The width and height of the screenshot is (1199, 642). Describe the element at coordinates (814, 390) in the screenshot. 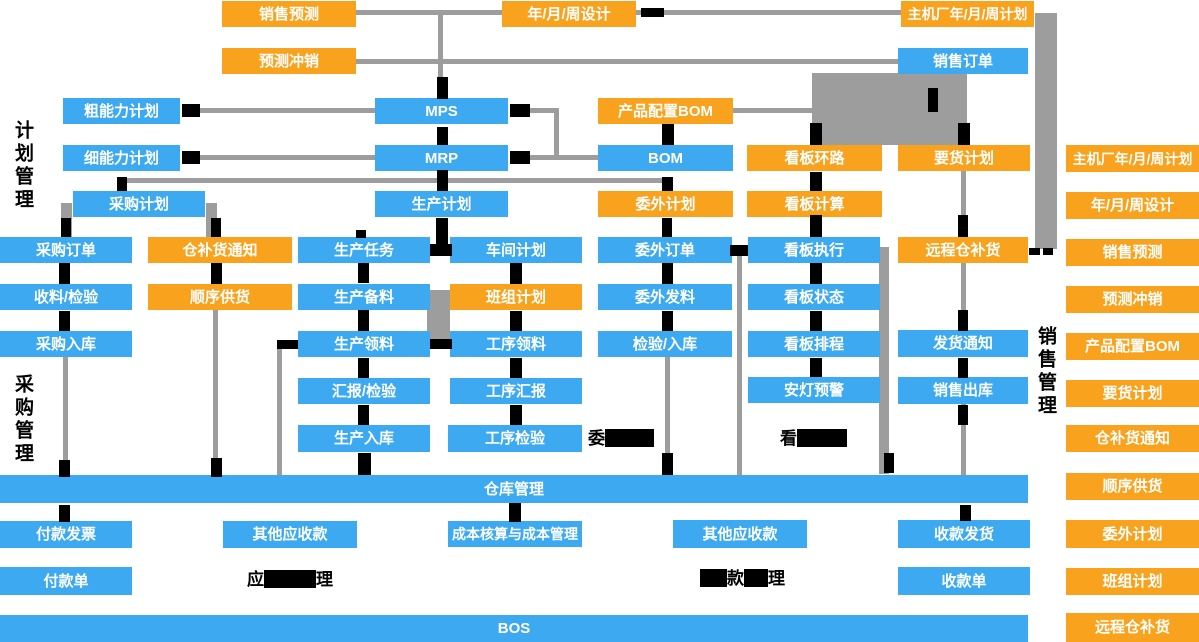

I see `node-andon-alert: 安灯预警` at that location.